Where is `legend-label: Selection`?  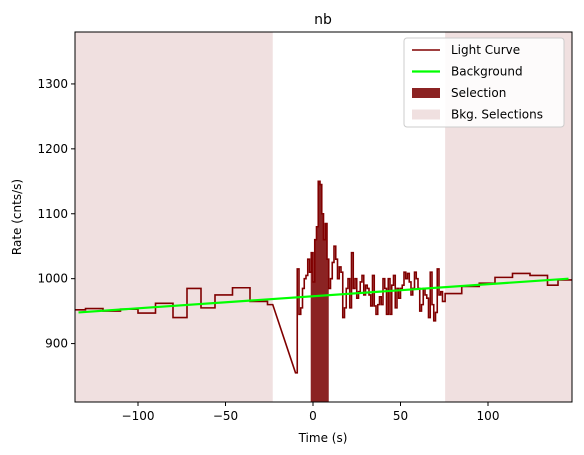
legend-label: Selection is located at coordinates (478, 93).